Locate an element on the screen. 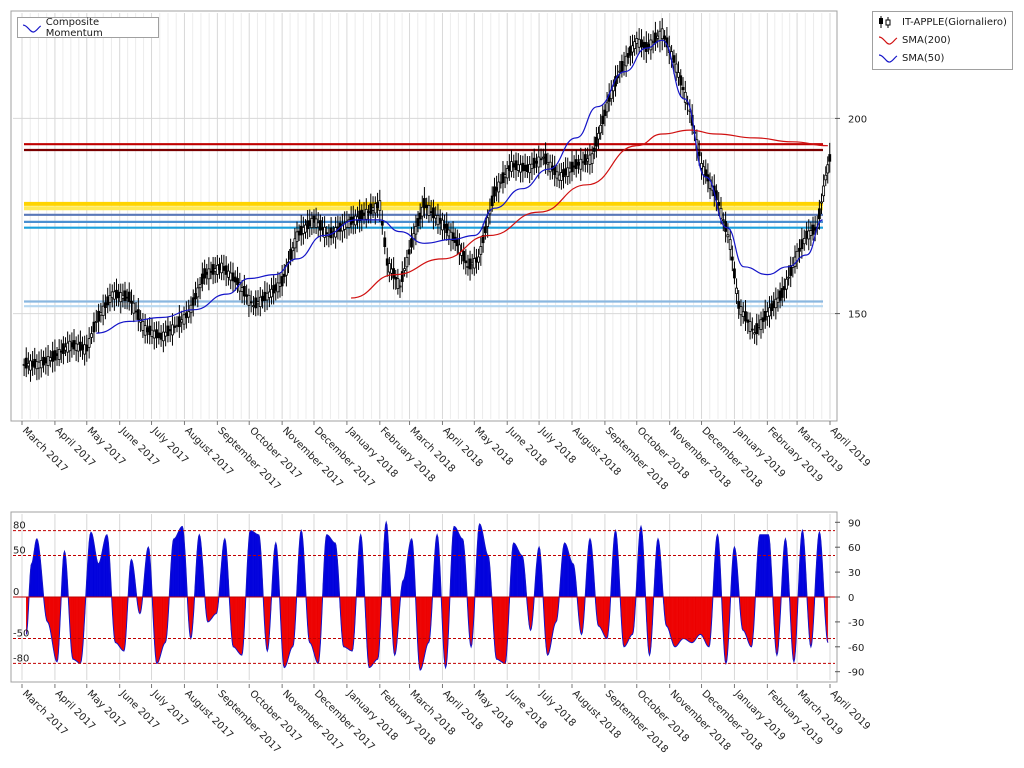  y-tick-label-right: -90 is located at coordinates (856, 673).